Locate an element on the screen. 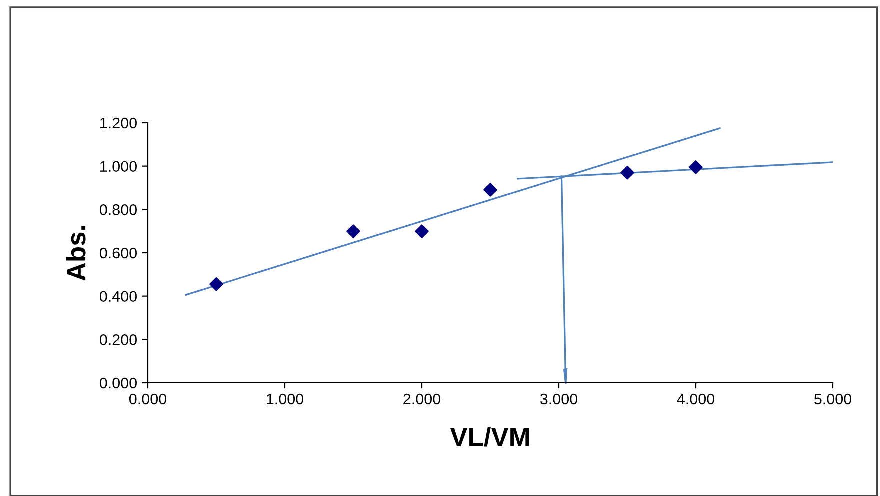  y-tick-label: 0.200 is located at coordinates (118, 340).